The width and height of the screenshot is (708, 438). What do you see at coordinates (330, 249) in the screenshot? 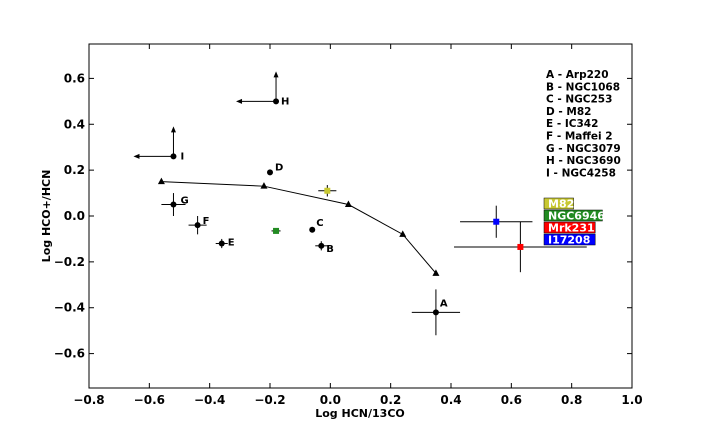
I see `data-point-label: B` at bounding box center [330, 249].